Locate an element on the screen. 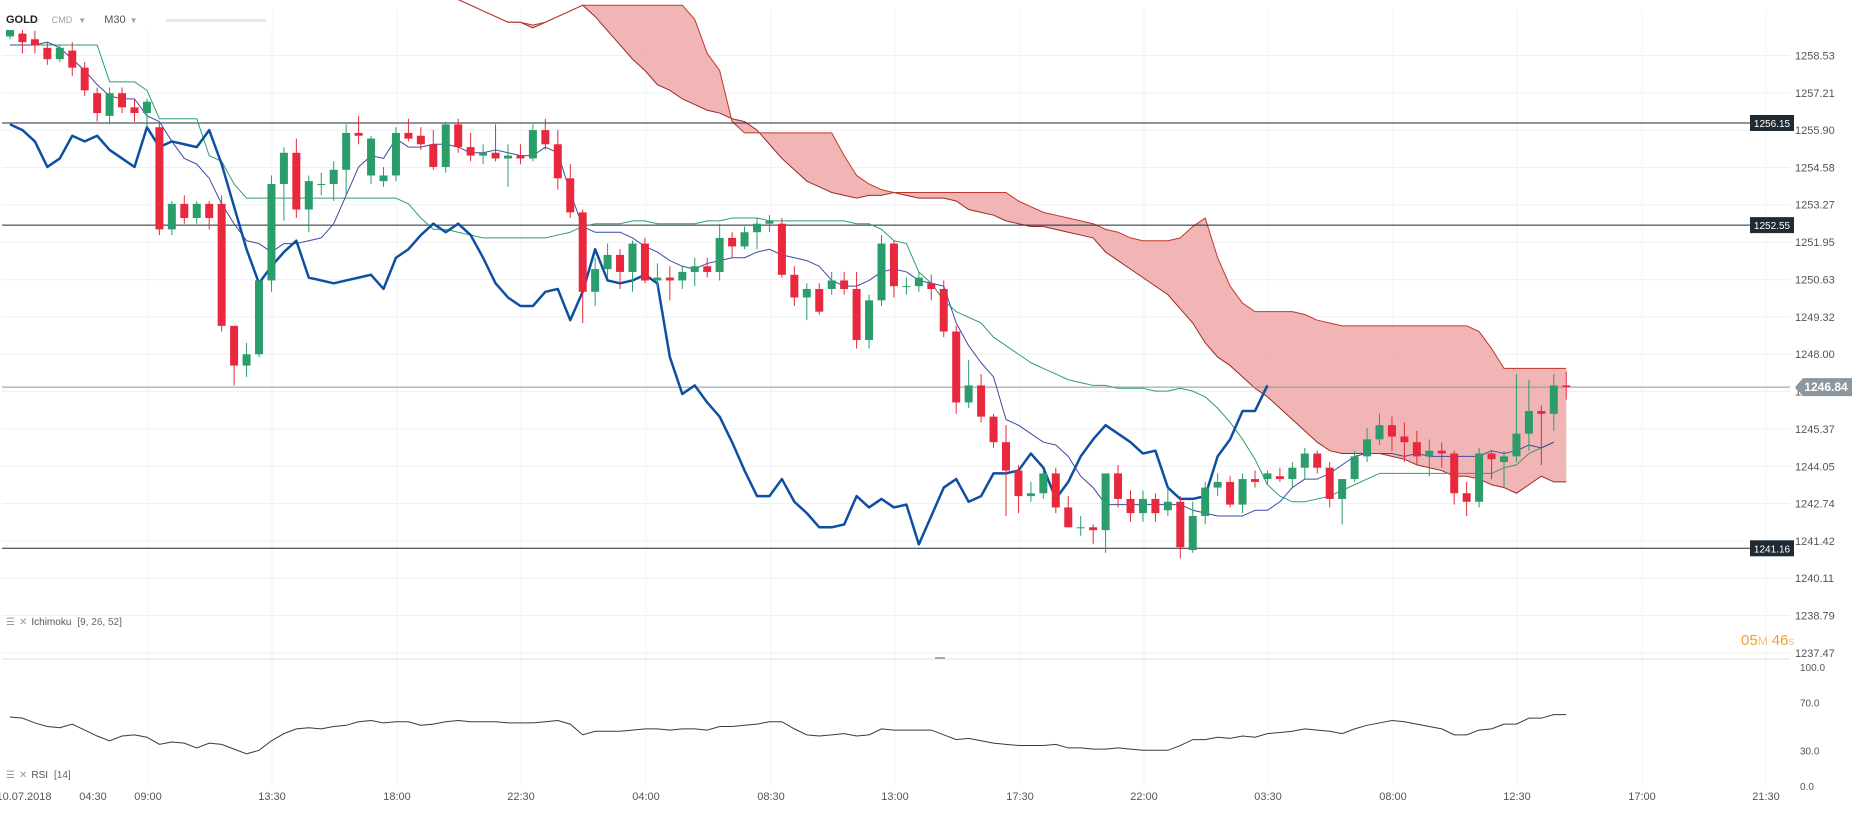  price-tick-label: 1245.37 is located at coordinates (1815, 430).